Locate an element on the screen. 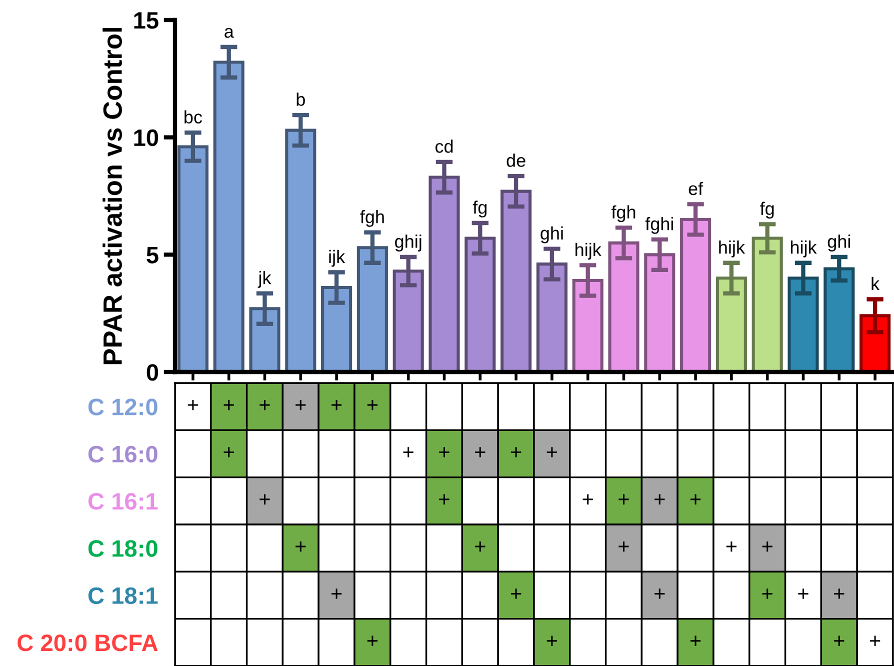  data-label: bc is located at coordinates (193, 117).